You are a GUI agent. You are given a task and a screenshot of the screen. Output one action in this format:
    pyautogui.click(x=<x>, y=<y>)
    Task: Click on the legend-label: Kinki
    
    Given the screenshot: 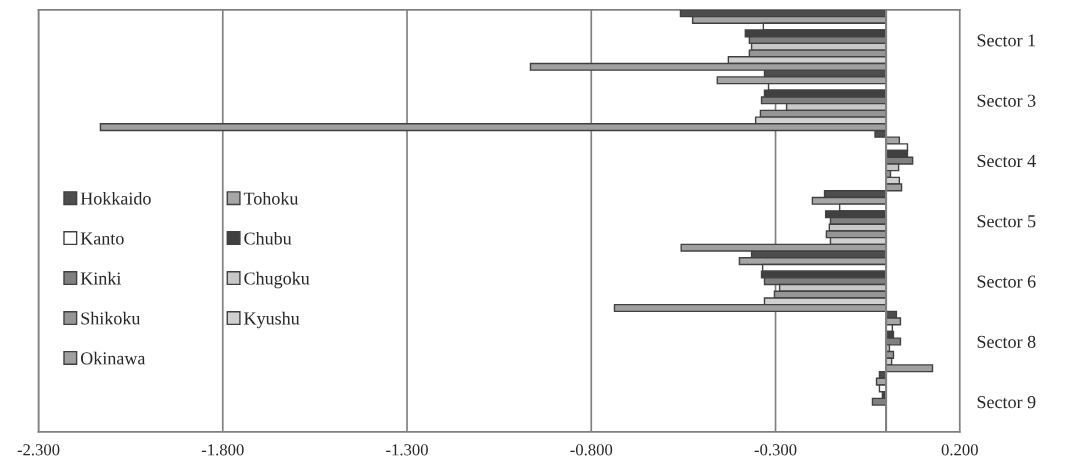 What is the action you would take?
    pyautogui.click(x=101, y=278)
    